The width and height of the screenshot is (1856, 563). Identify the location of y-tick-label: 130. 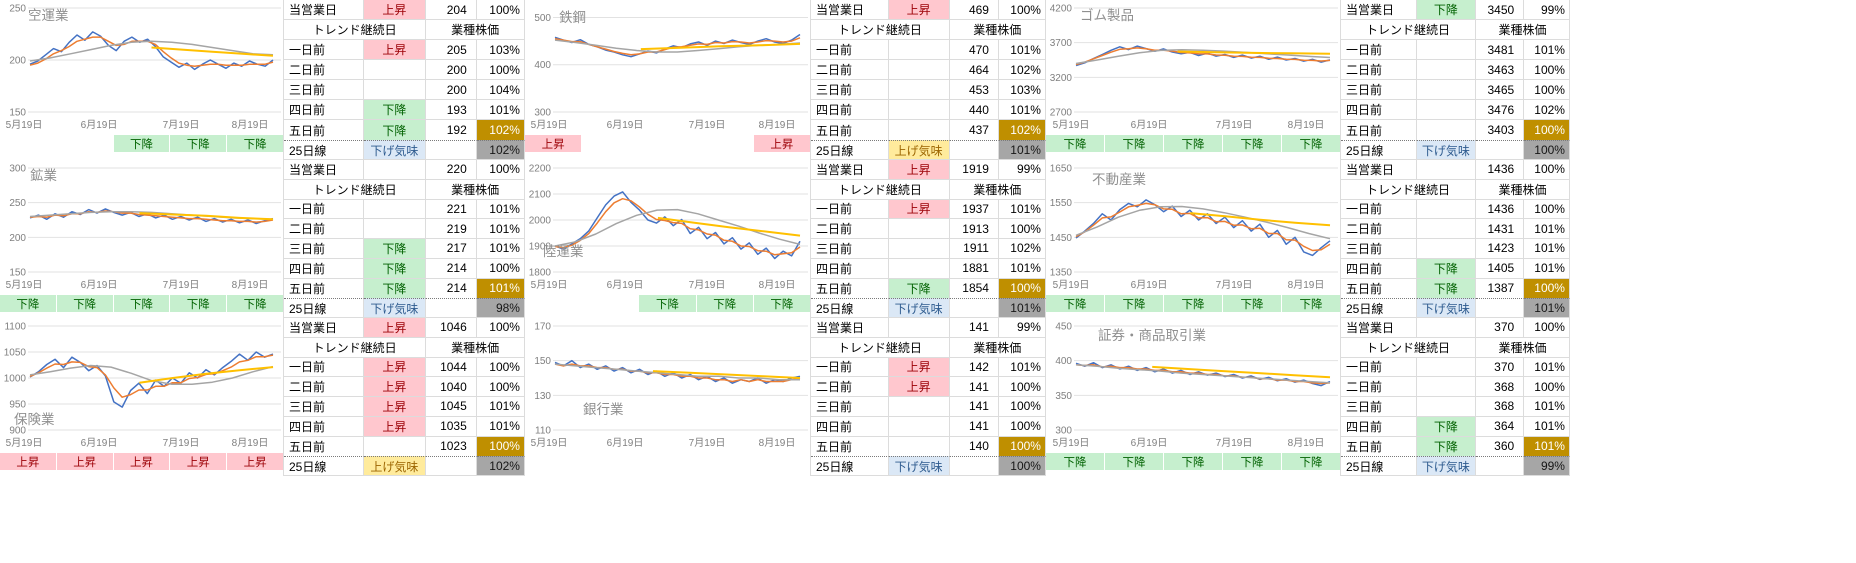
(542, 396).